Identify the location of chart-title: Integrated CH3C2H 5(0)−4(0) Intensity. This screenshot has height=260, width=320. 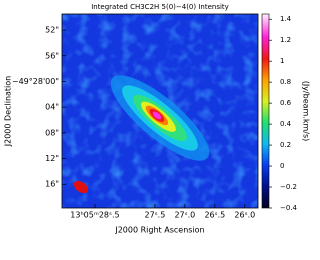
(160, 7).